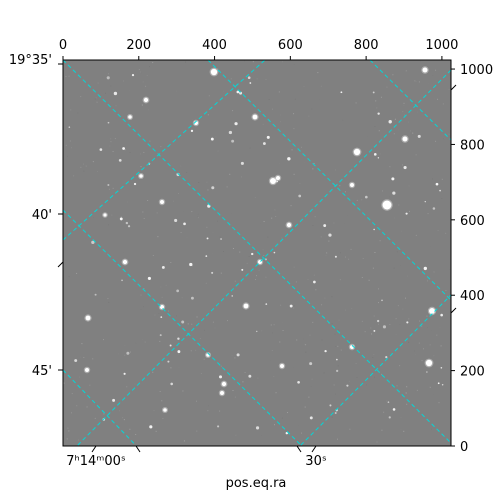 The image size is (500, 500). What do you see at coordinates (410, 100) in the screenshot?
I see `grid-line` at bounding box center [410, 100].